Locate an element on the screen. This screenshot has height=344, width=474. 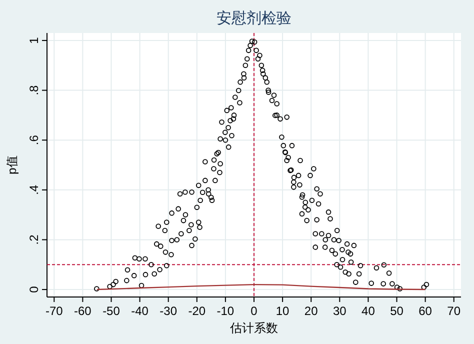
x-tick-label: -70 is located at coordinates (54, 311).